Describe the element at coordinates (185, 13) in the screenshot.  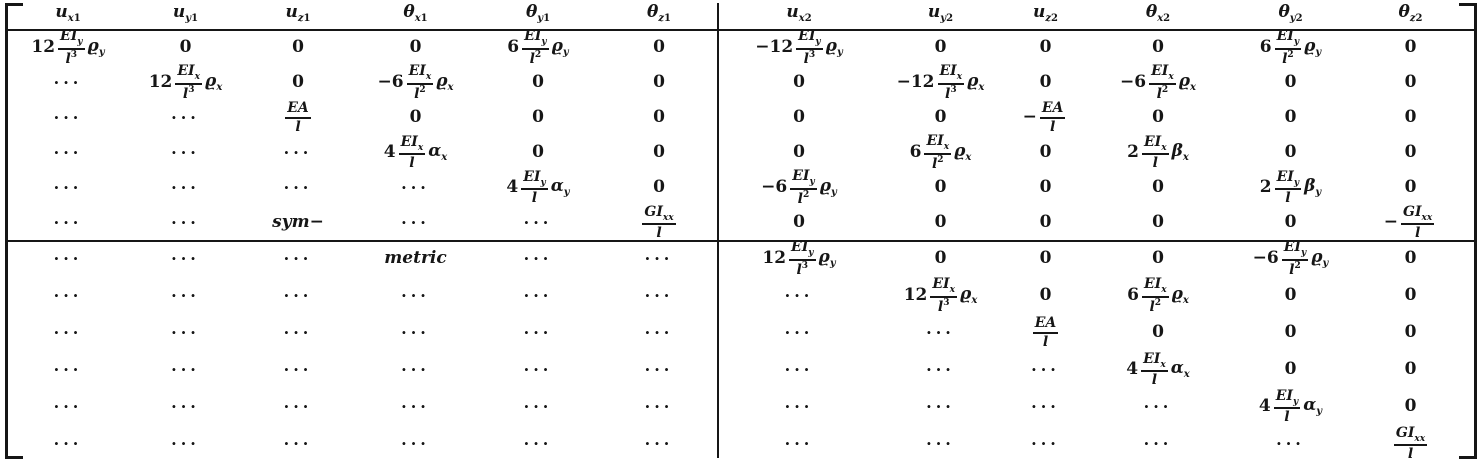
I see `column-header: uy1` at that location.